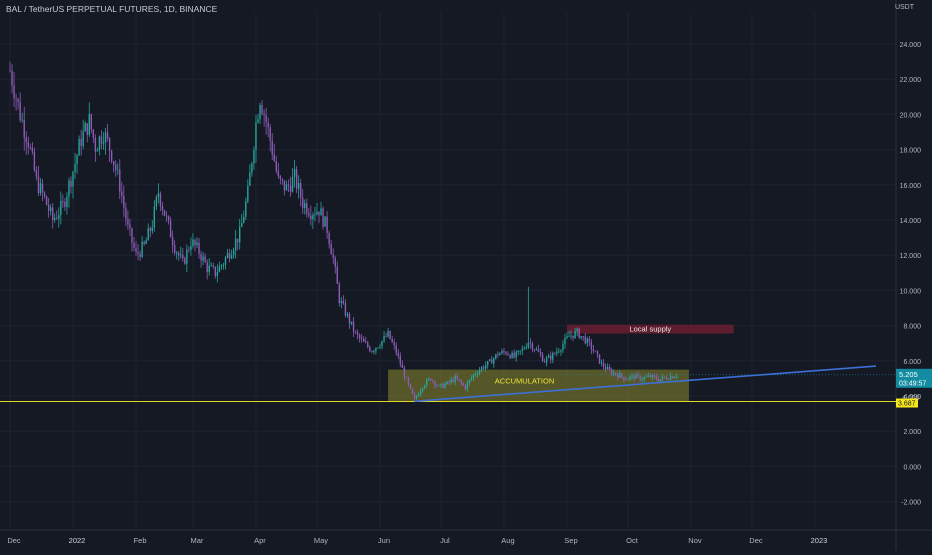  What do you see at coordinates (196, 540) in the screenshot?
I see `time-tick-label: Mar` at bounding box center [196, 540].